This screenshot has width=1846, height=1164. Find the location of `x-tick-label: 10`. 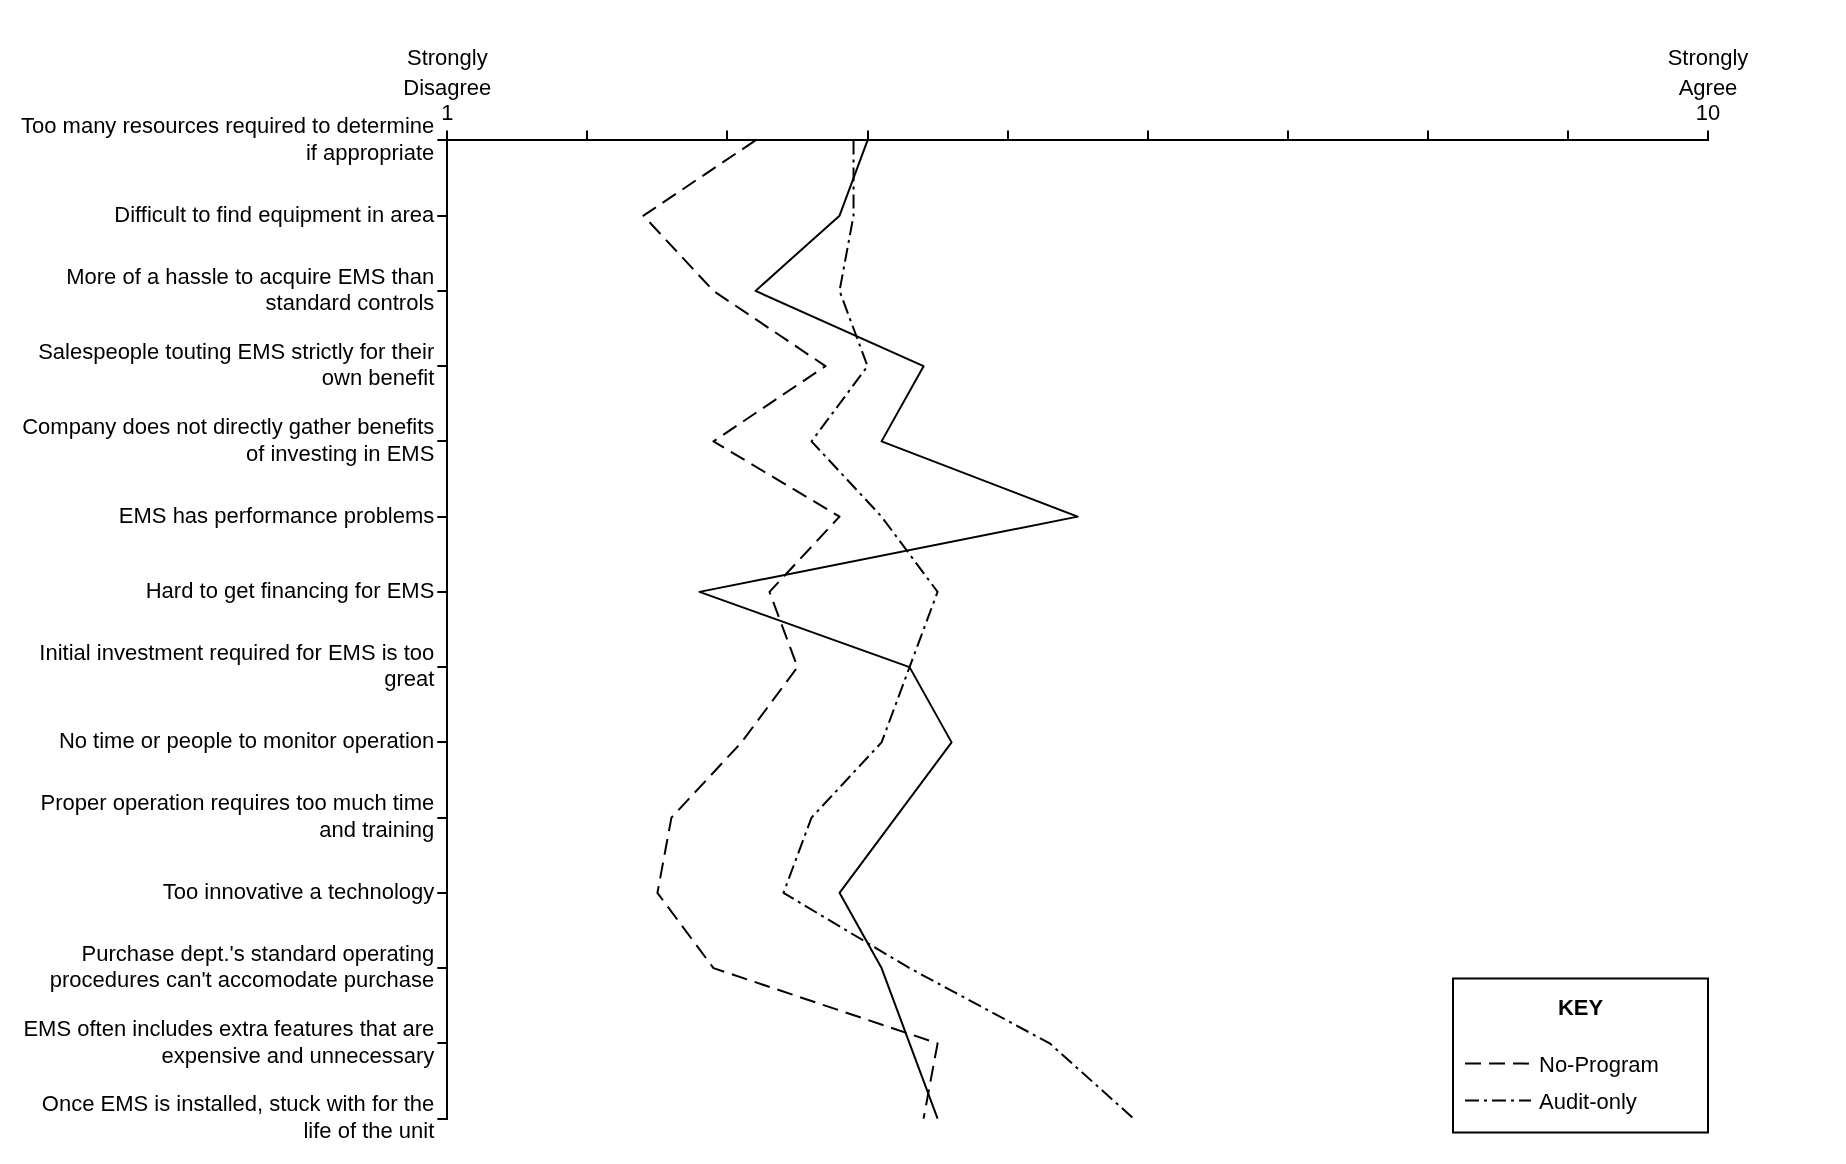

x-tick-label: 10 is located at coordinates (1708, 113).